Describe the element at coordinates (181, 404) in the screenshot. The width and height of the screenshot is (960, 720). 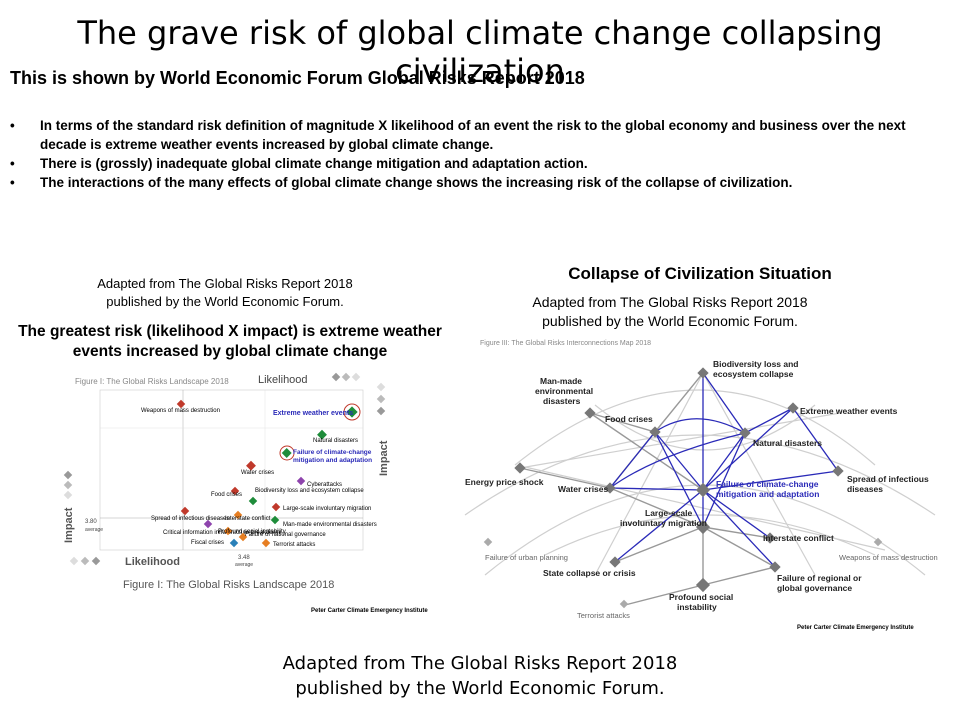
I see `point-weapons` at that location.